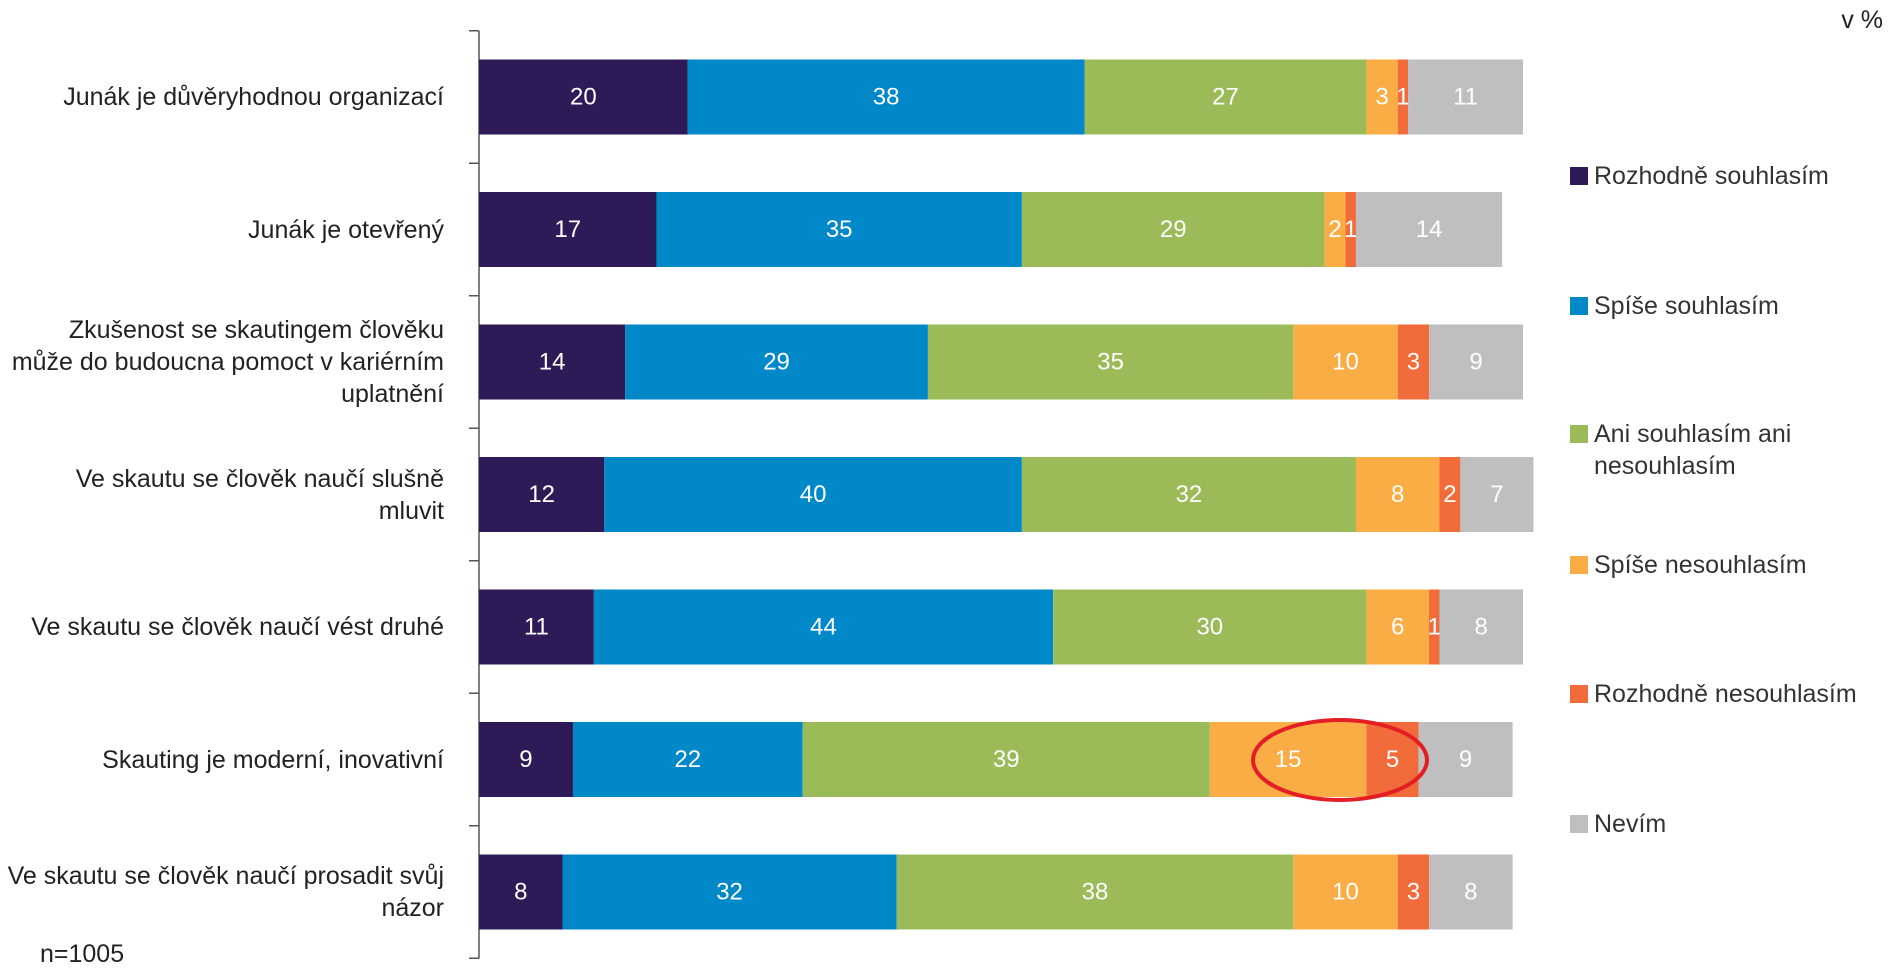 The height and width of the screenshot is (970, 1901). Describe the element at coordinates (273, 759) in the screenshot. I see `category-label: Skauting je moderní, inovativní` at that location.